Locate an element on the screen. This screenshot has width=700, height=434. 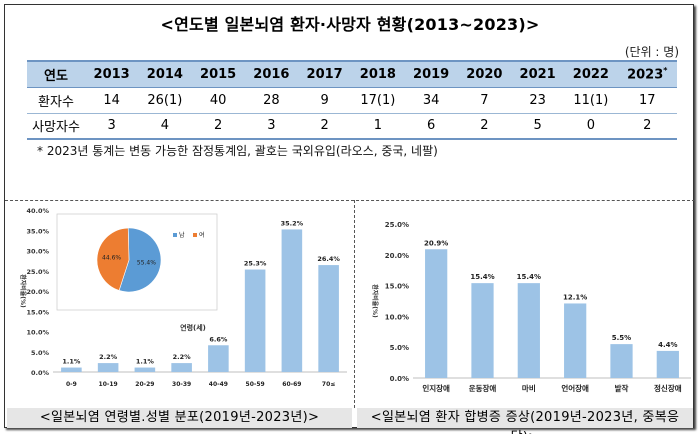
sex-pie-inset: 55.4% 44.6% 남 여 is located at coordinates (137, 262).